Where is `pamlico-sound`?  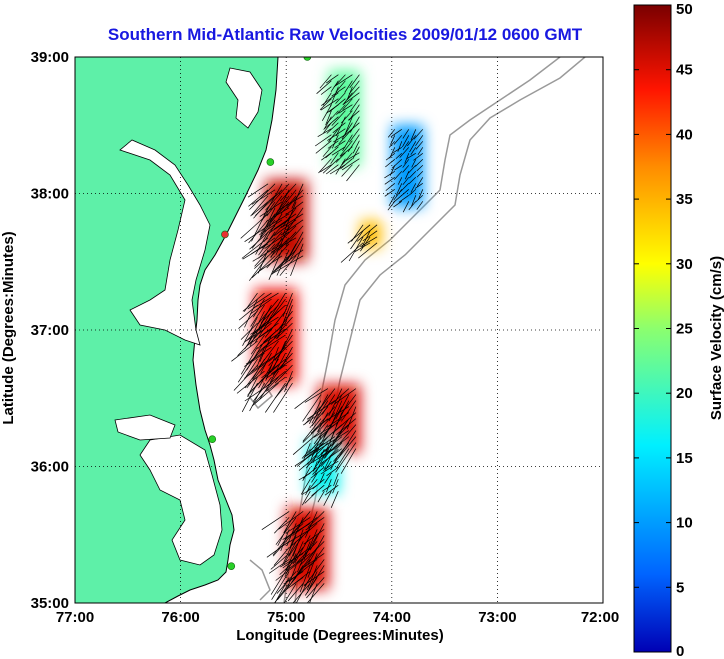 pamlico-sound is located at coordinates (181, 500).